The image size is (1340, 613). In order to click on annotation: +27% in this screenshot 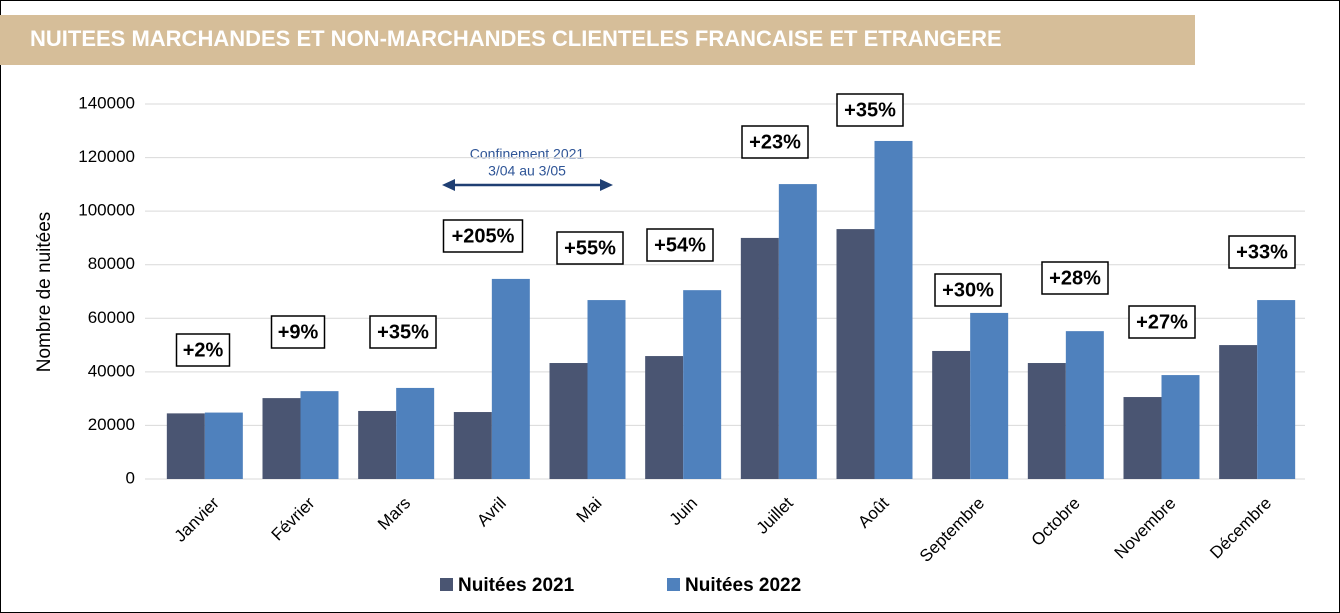, I will do `click(1162, 322)`.